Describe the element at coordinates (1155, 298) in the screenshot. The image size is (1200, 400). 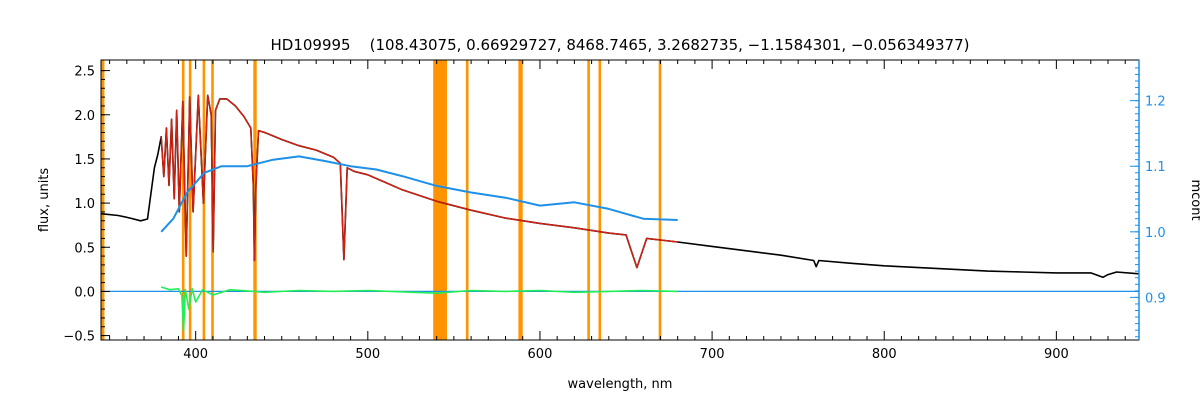
I see `y2-tick-label: 0.9` at that location.